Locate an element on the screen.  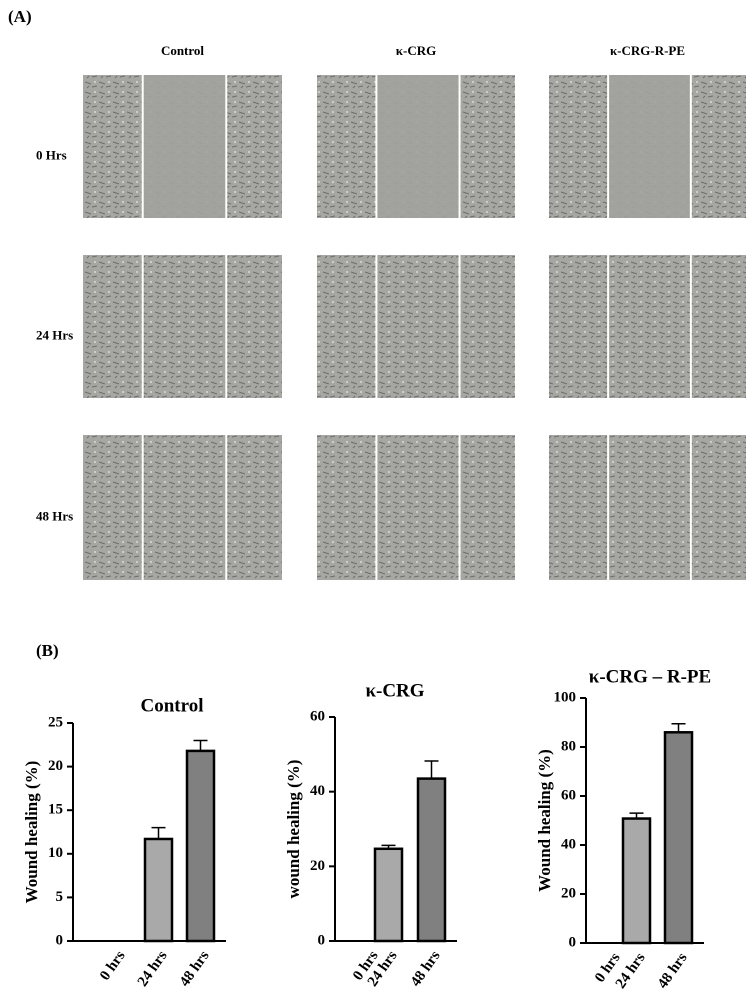
y-tick-label: 5 is located at coordinates (60, 897).